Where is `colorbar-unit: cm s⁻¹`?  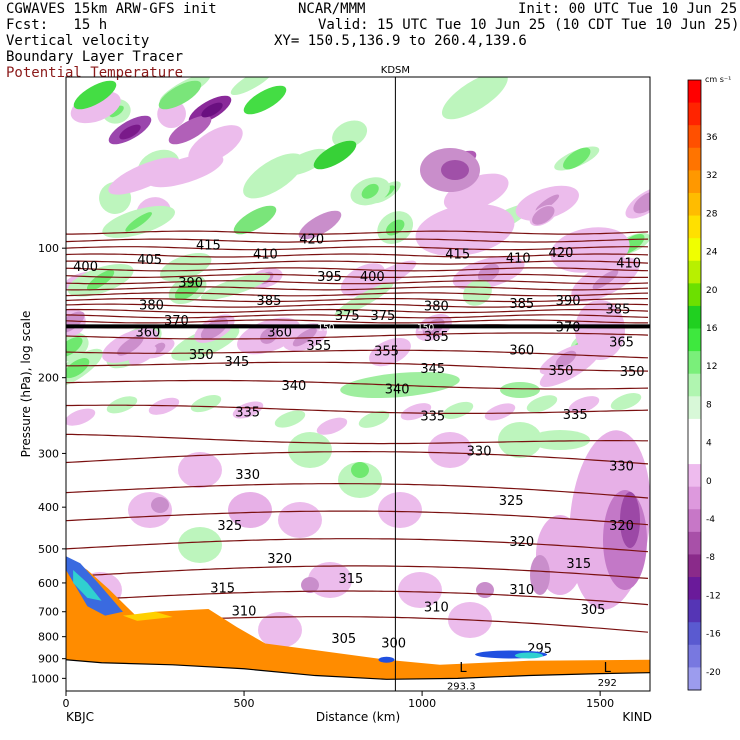 colorbar-unit: cm s⁻¹ is located at coordinates (718, 79).